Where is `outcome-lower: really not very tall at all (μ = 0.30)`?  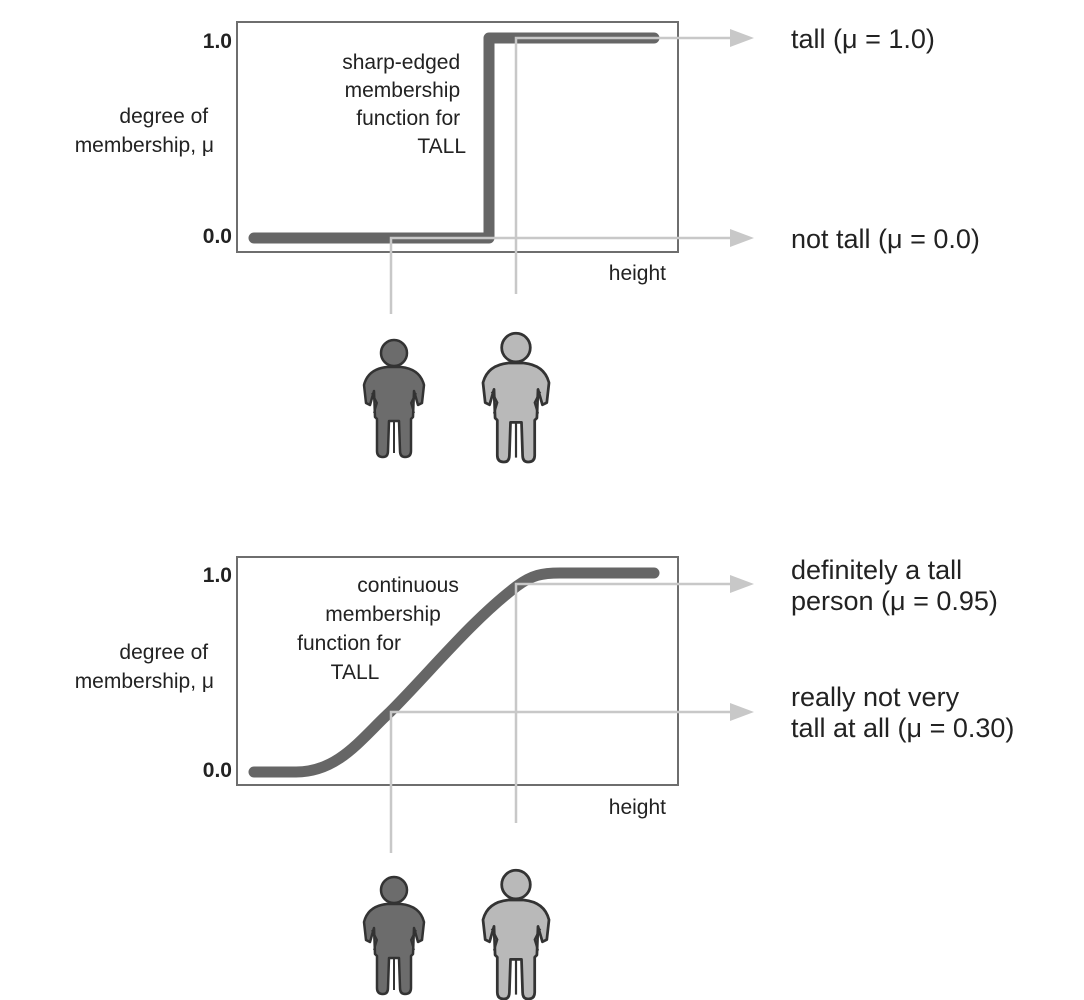
outcome-lower: really not very tall at all (μ = 0.30) is located at coordinates (902, 712).